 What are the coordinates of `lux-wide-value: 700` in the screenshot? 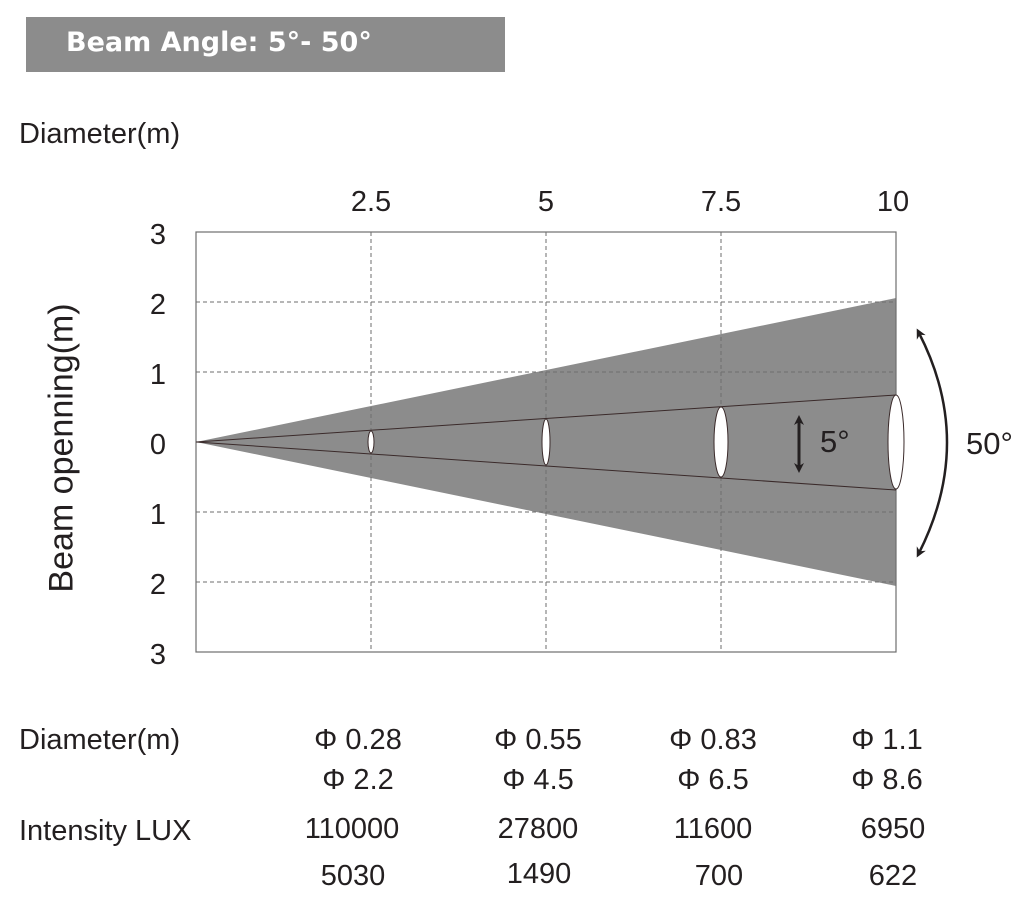 It's located at (719, 876).